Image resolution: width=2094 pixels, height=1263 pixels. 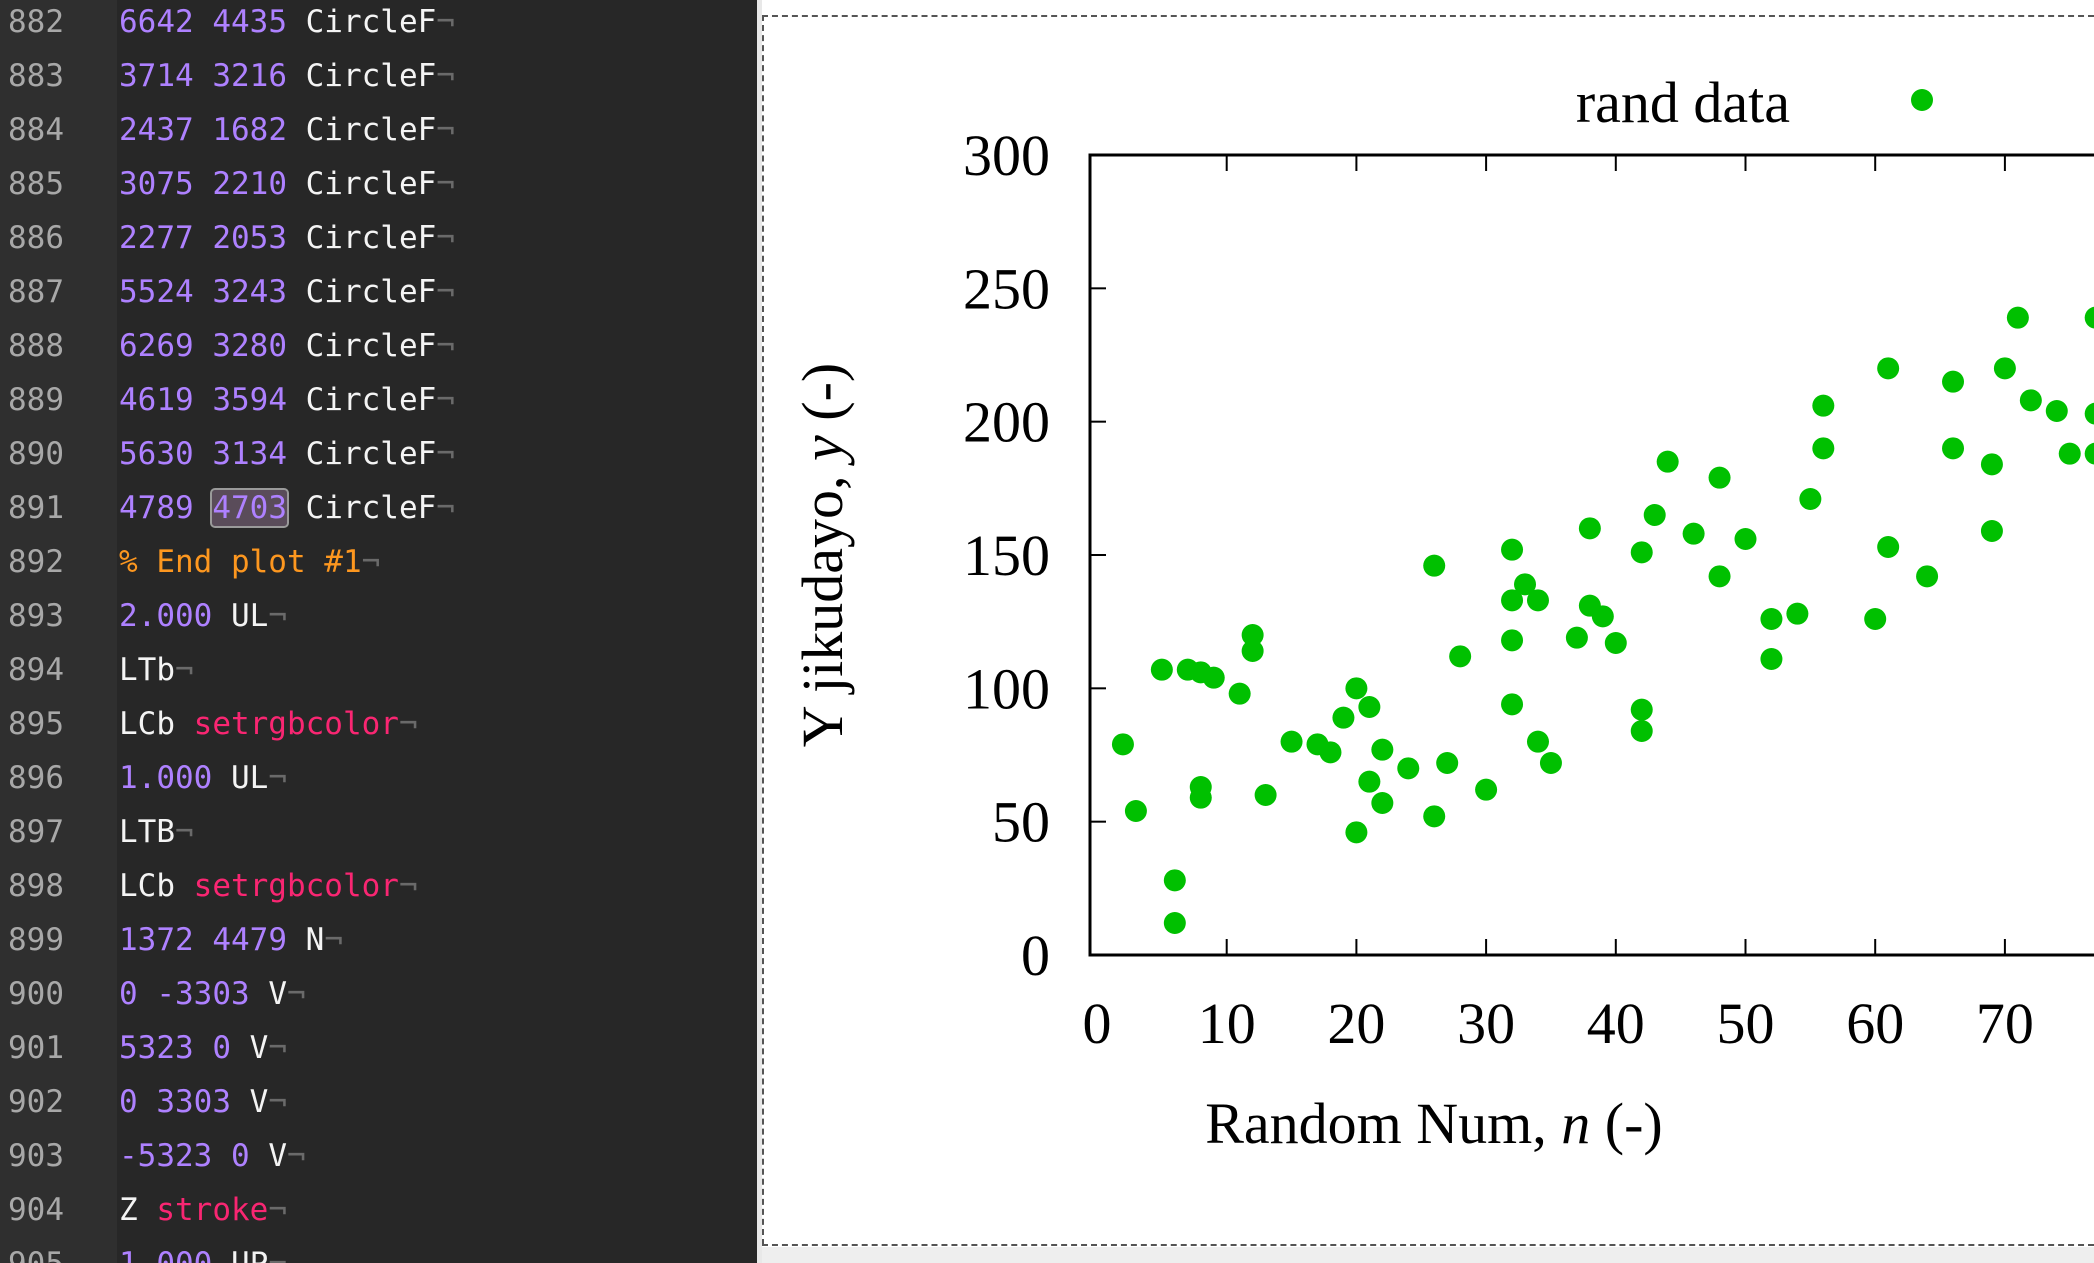 I want to click on code-token: 2.000, so click(x=166, y=616).